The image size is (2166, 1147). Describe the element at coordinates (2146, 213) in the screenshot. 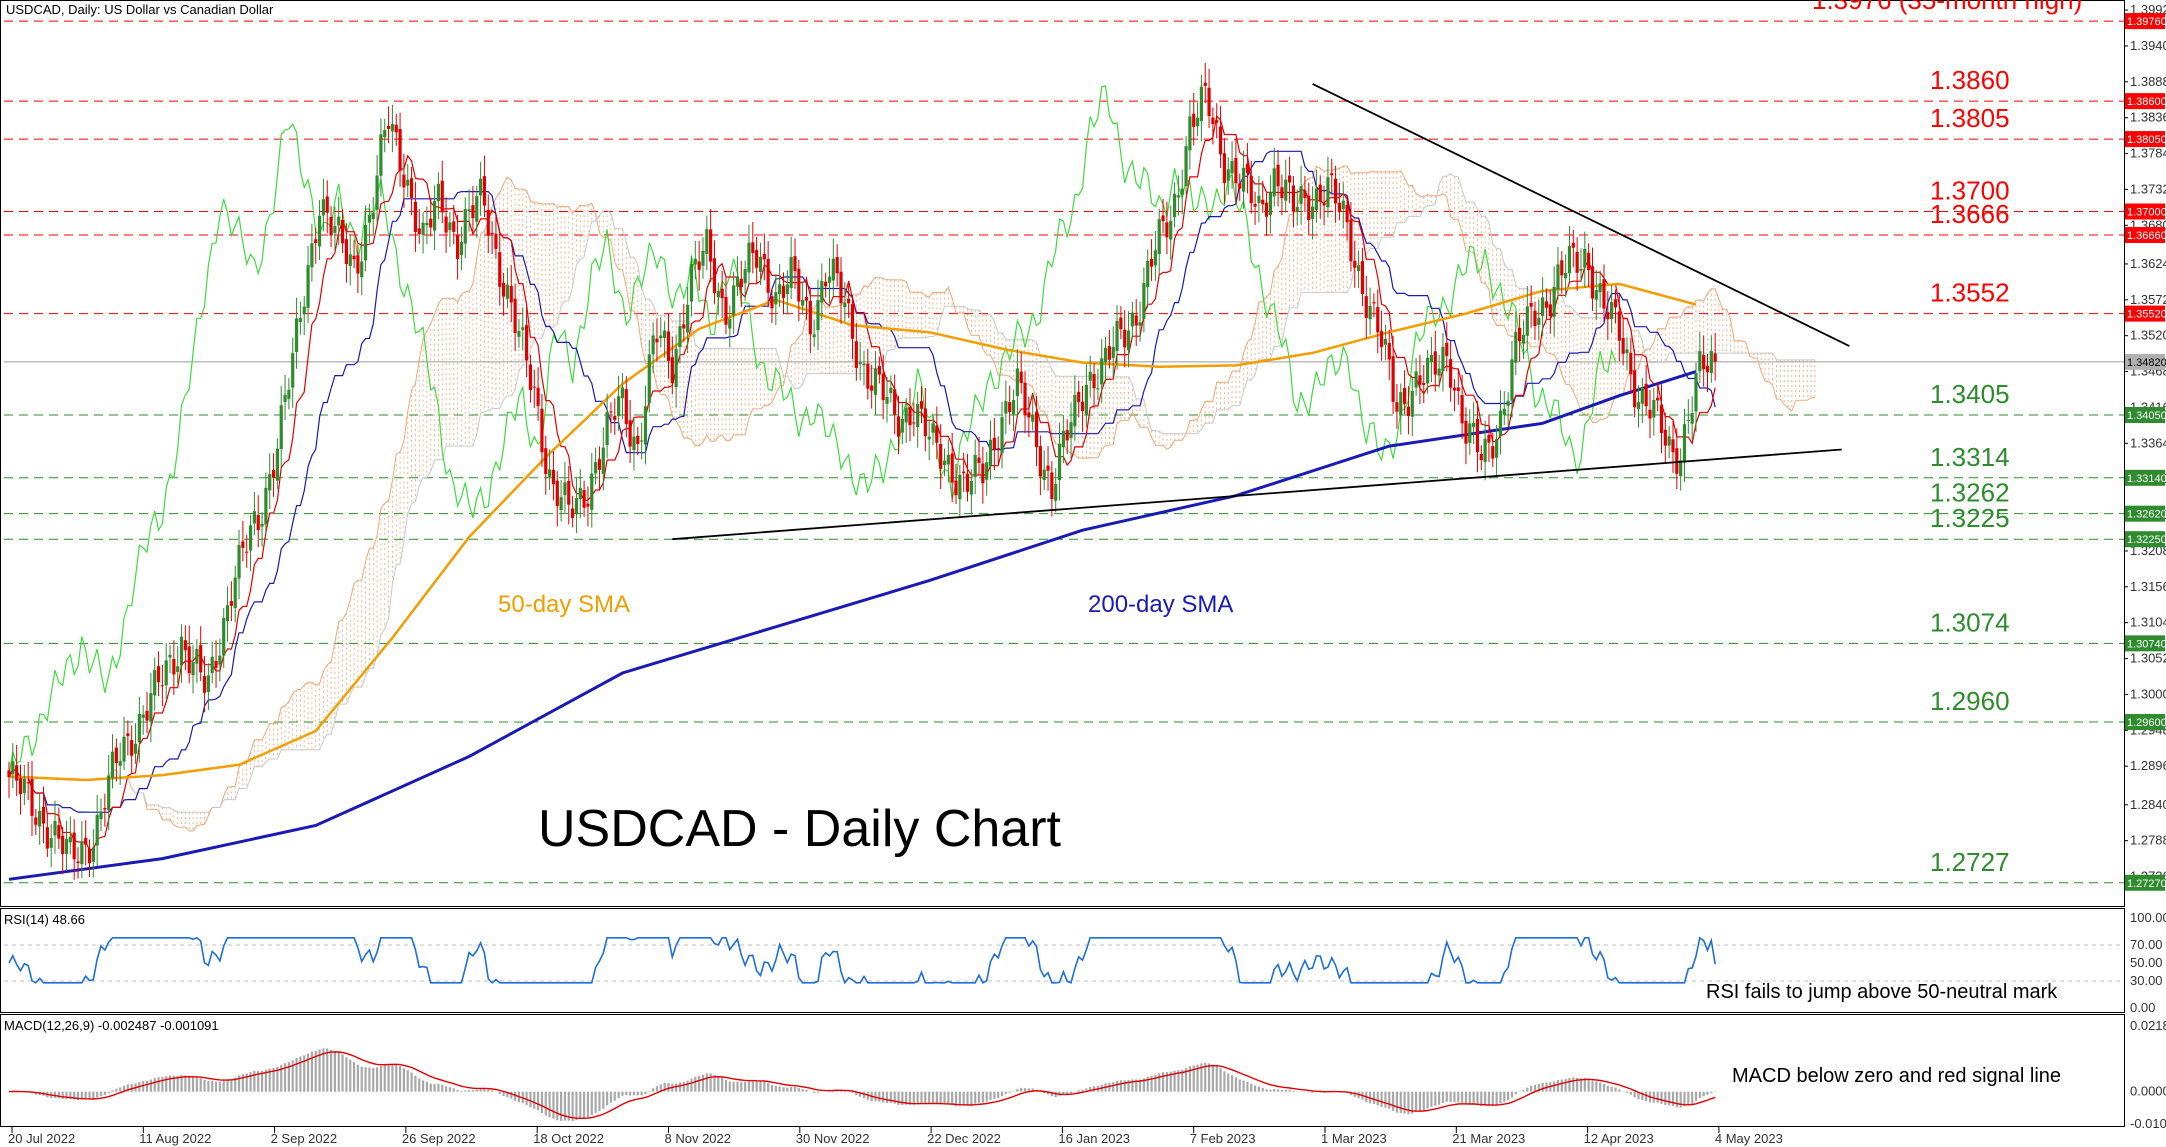

I see `level-tag-text: 1.37000` at that location.